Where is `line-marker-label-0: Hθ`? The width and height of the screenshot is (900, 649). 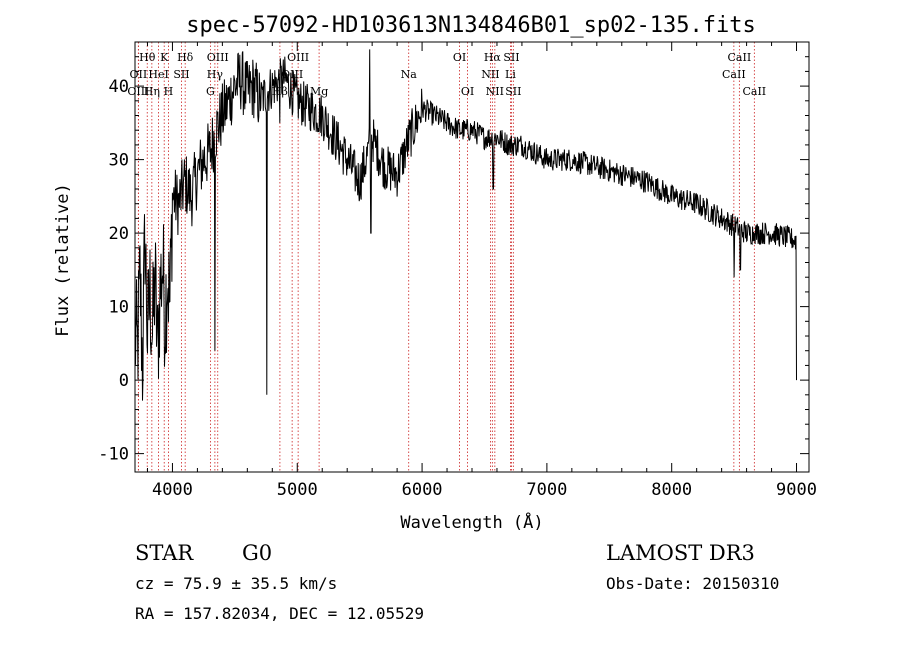 line-marker-label-0: Hθ is located at coordinates (147, 57).